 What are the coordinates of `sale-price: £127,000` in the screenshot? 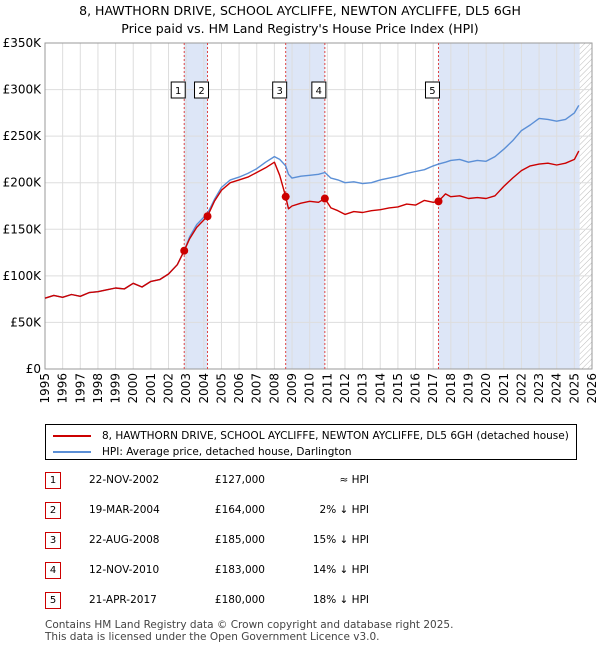 It's located at (239, 480).